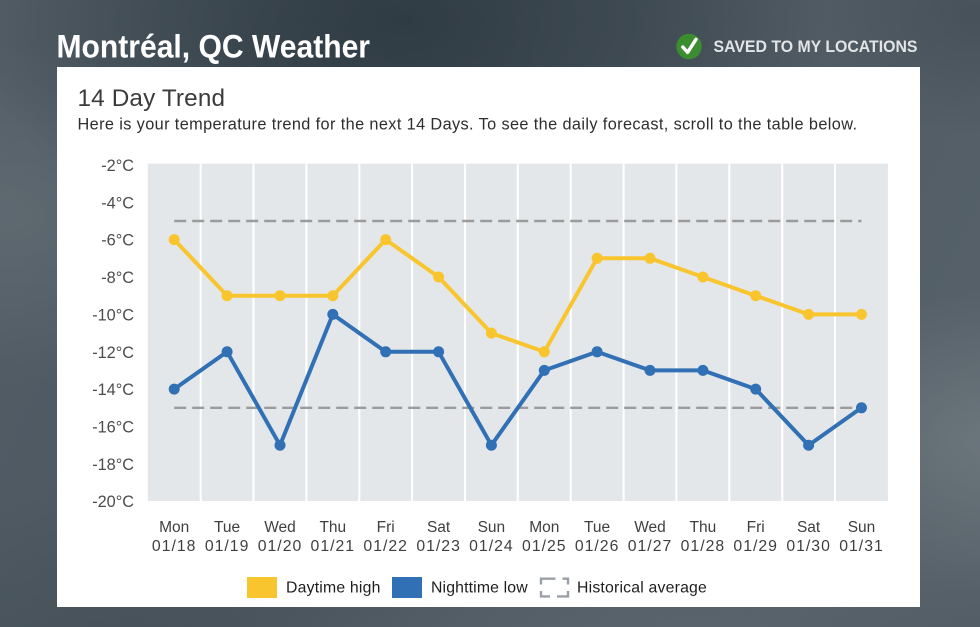  What do you see at coordinates (597, 546) in the screenshot?
I see `svg-text: 01/26` at bounding box center [597, 546].